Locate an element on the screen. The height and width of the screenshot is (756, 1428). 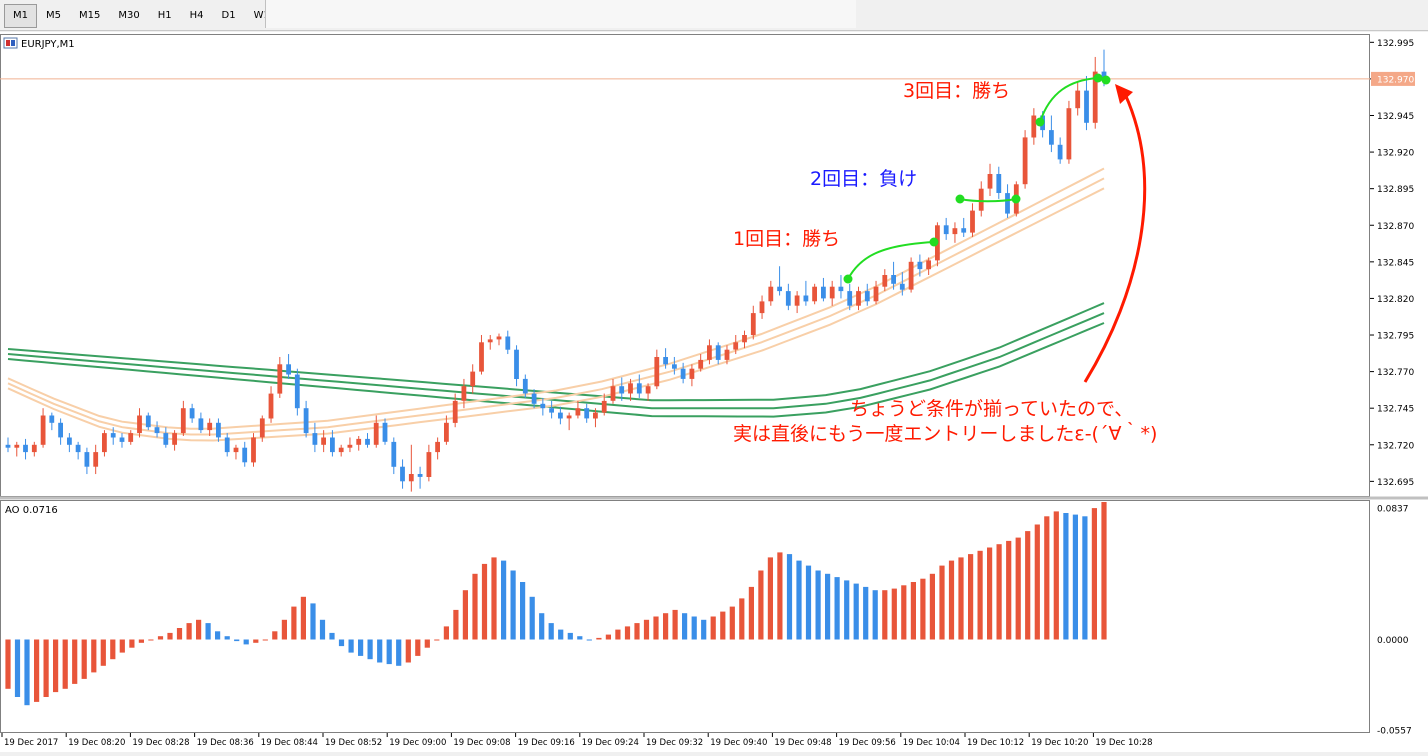
price-tick-label: 132.795 is located at coordinates (1395, 337).